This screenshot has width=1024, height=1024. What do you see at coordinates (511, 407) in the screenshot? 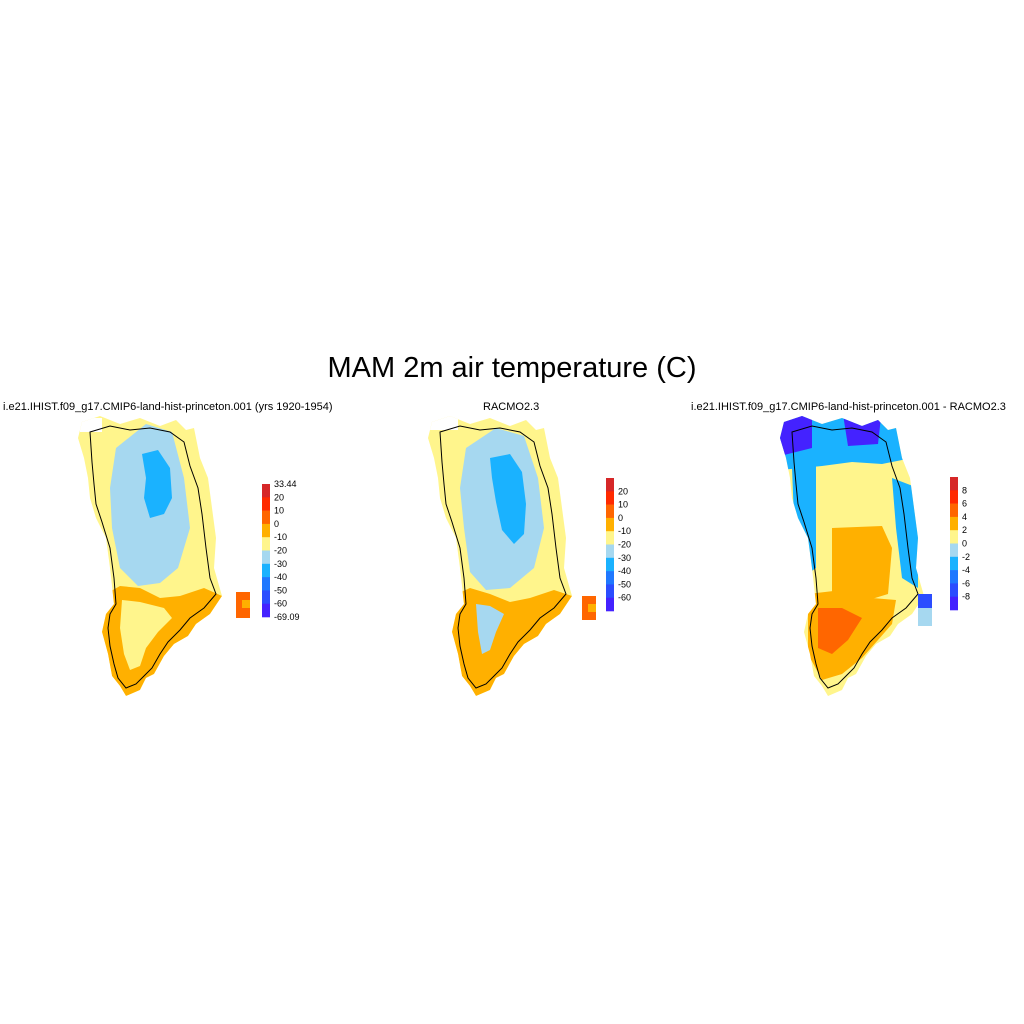
I see `panel-title-racmo: RACMO2.3` at bounding box center [511, 407].